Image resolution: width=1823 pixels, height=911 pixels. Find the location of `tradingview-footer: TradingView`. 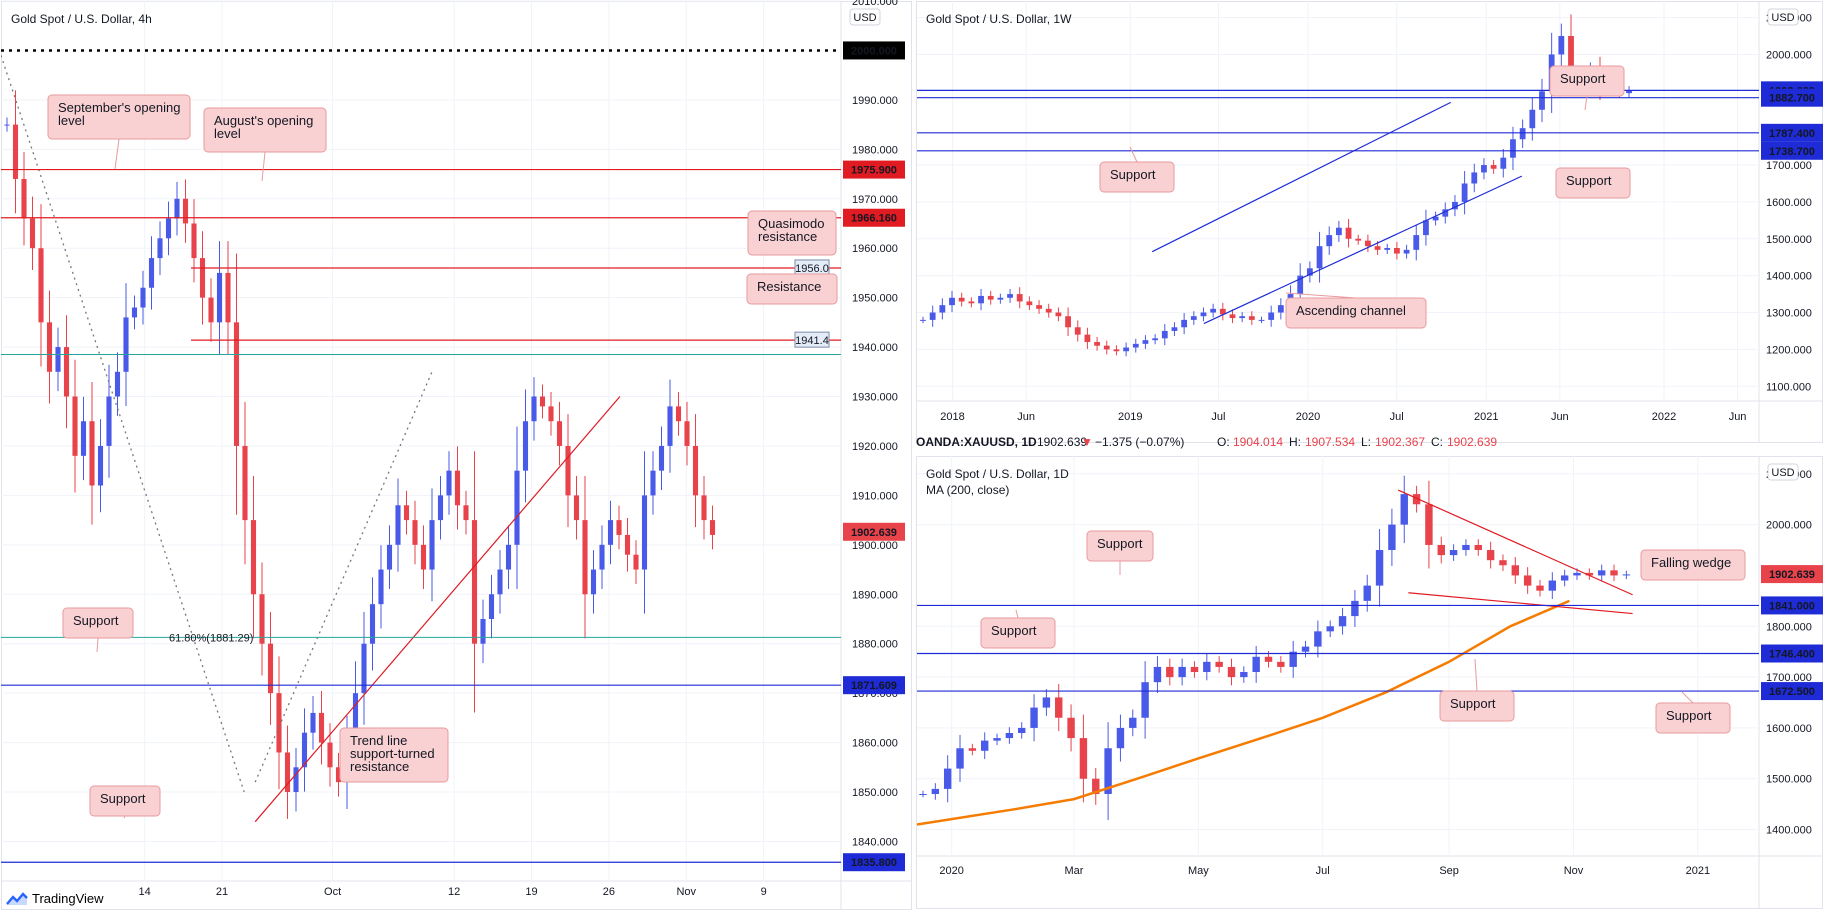

tradingview-footer: TradingView is located at coordinates (55, 898).